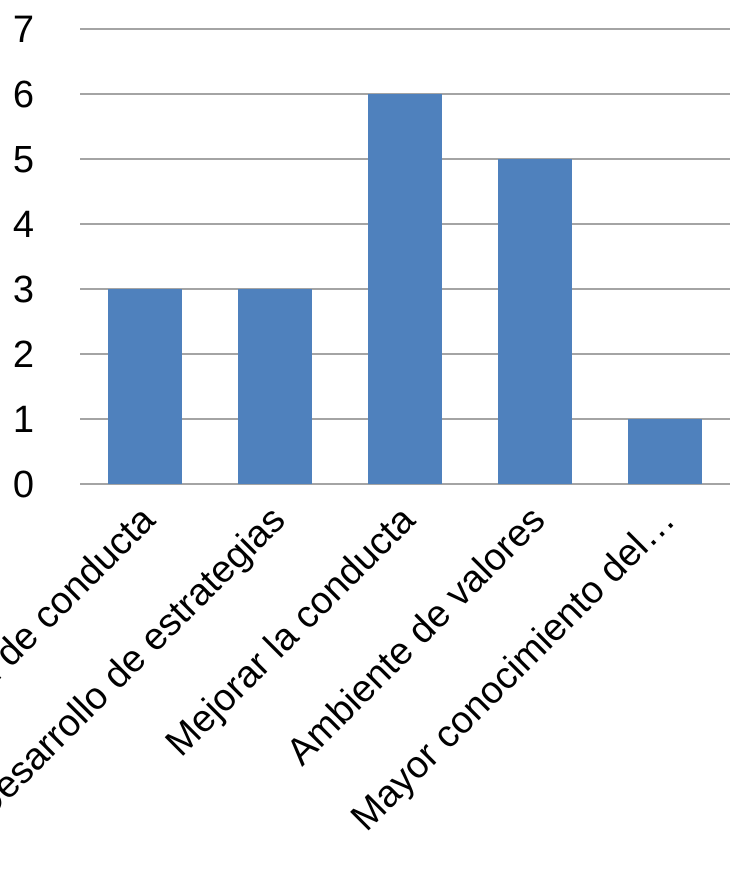 The image size is (731, 884). I want to click on x-category-label: Mejorar la conducta, so click(291, 631).